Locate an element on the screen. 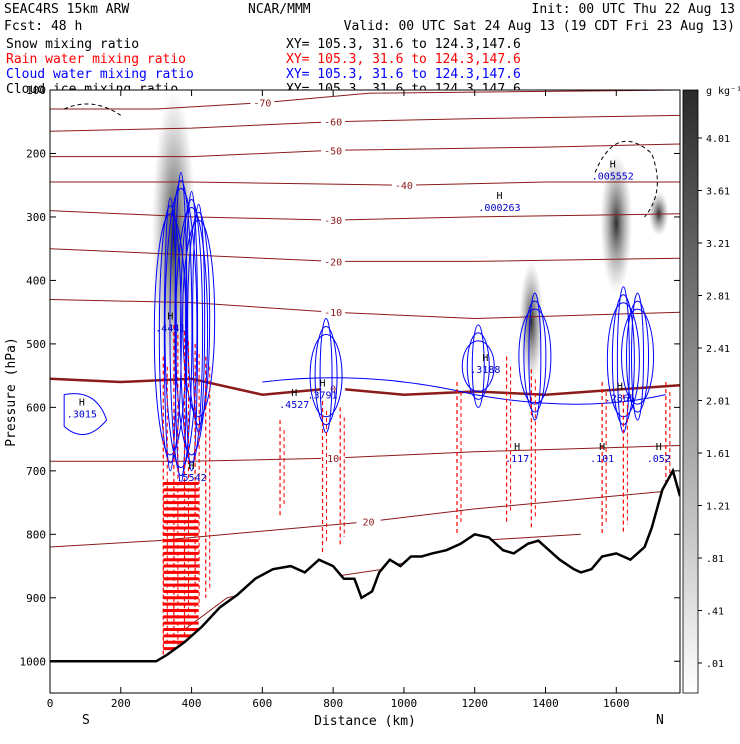 The height and width of the screenshot is (744, 740). max-value: .4441 is located at coordinates (170, 329).